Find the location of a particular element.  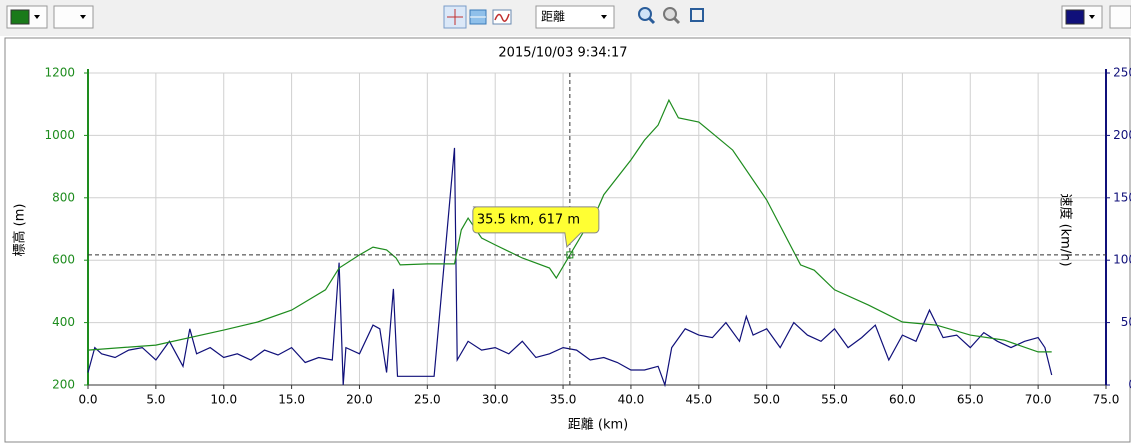

x-axis-select-value: 距離 is located at coordinates (553, 17).